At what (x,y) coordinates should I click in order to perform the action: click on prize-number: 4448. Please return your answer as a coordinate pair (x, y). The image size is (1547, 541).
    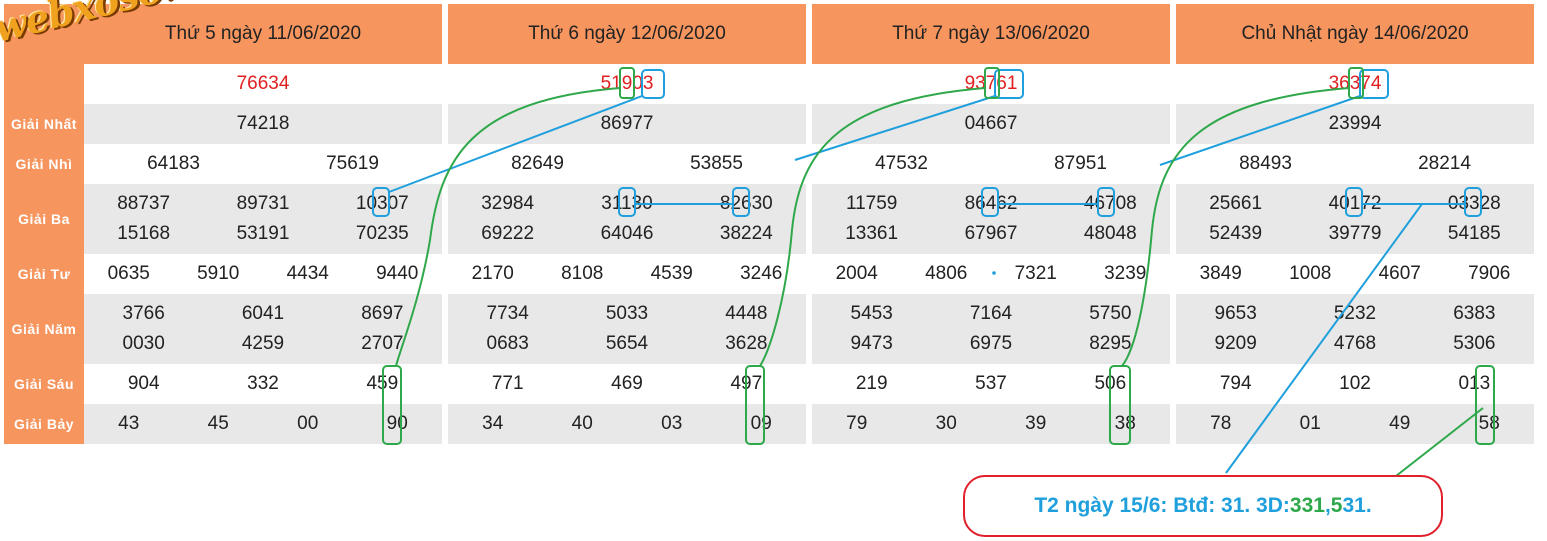
    Looking at the image, I should click on (746, 313).